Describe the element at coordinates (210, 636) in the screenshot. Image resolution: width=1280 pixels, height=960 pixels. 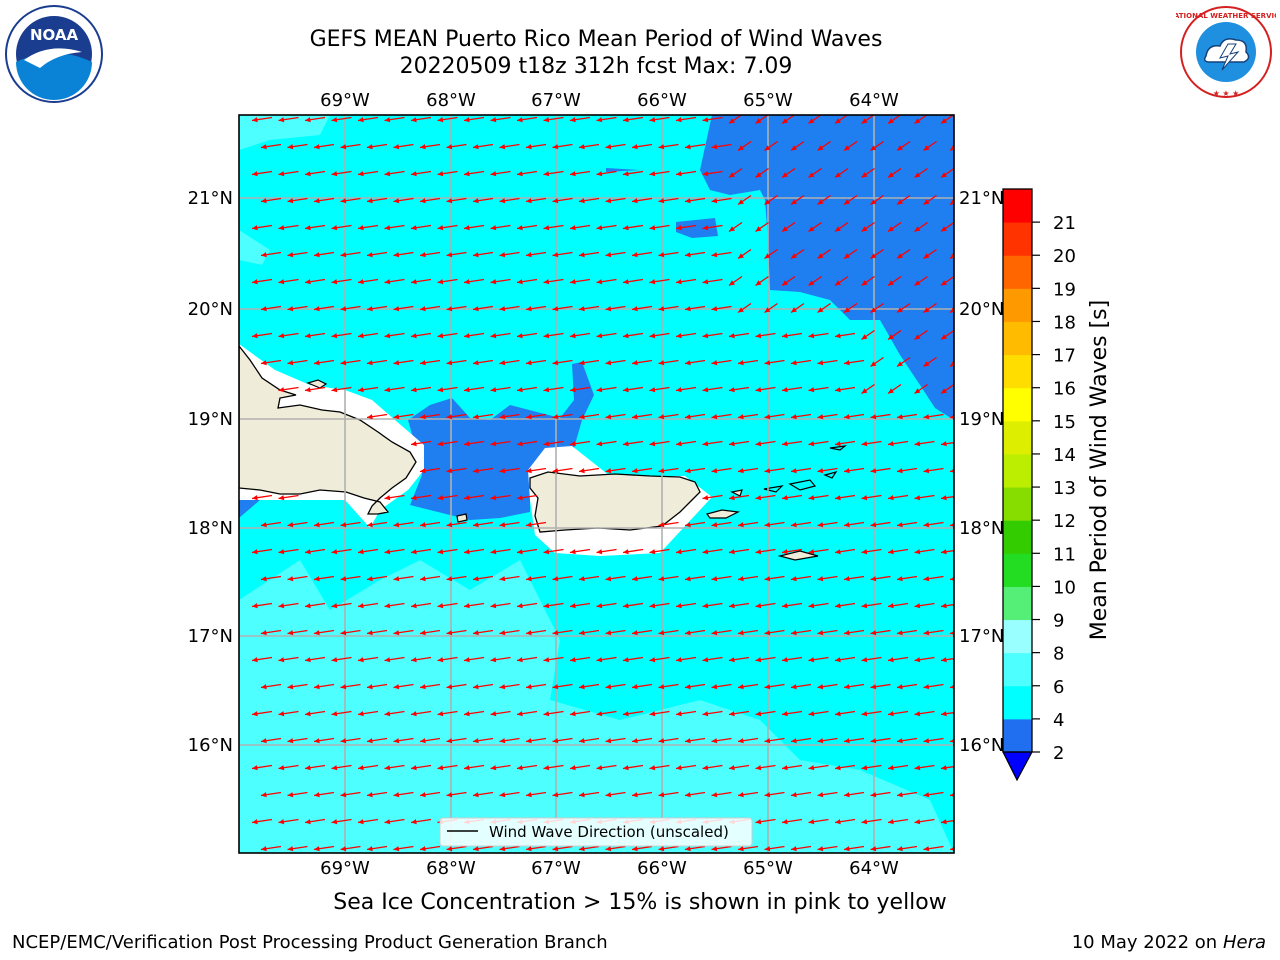
I see `lat-label: 17°N` at that location.